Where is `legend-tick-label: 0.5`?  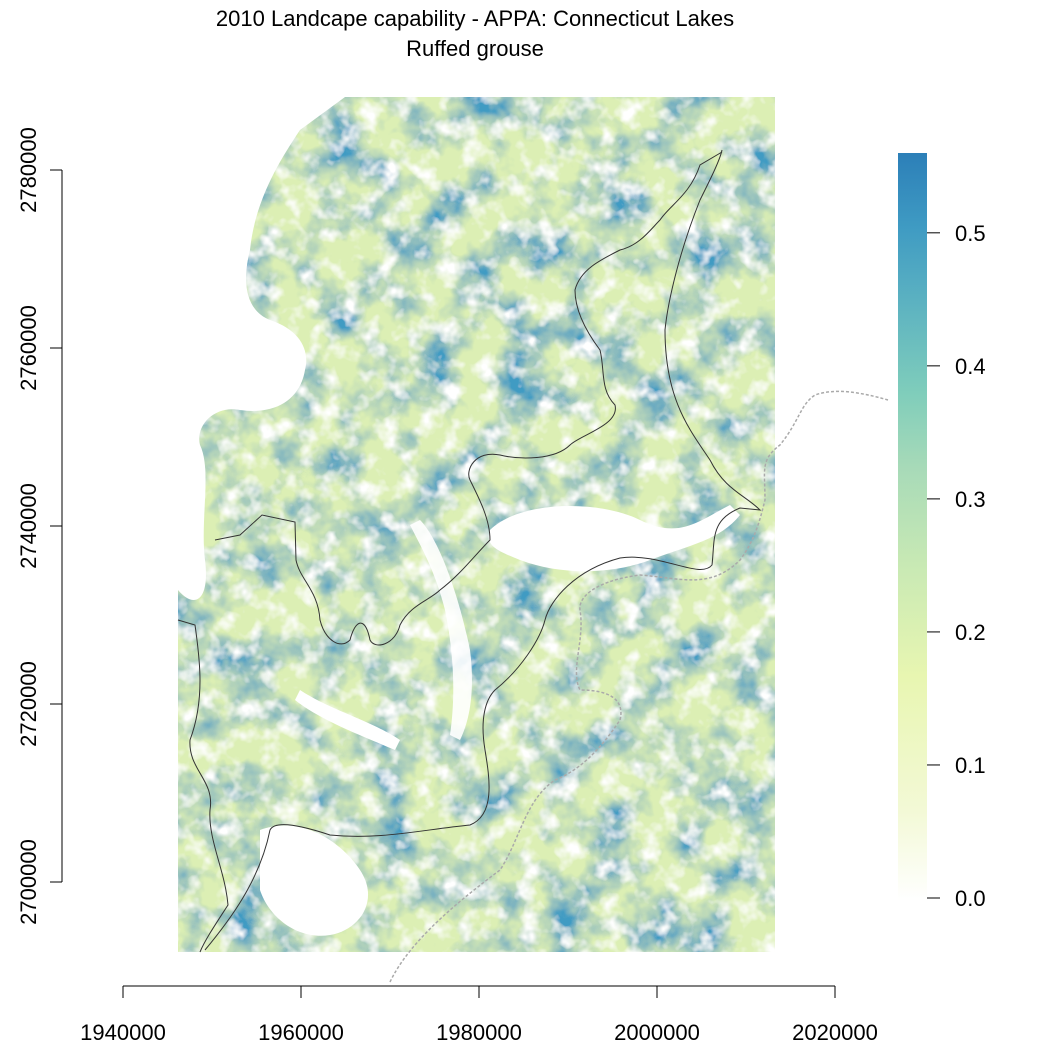
legend-tick-label: 0.5 is located at coordinates (970, 233).